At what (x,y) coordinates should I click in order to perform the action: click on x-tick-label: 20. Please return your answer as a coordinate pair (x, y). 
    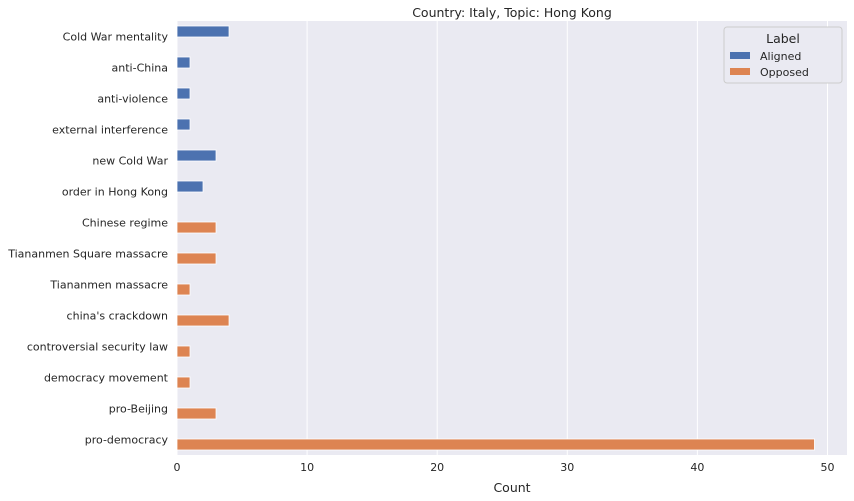
    Looking at the image, I should click on (437, 467).